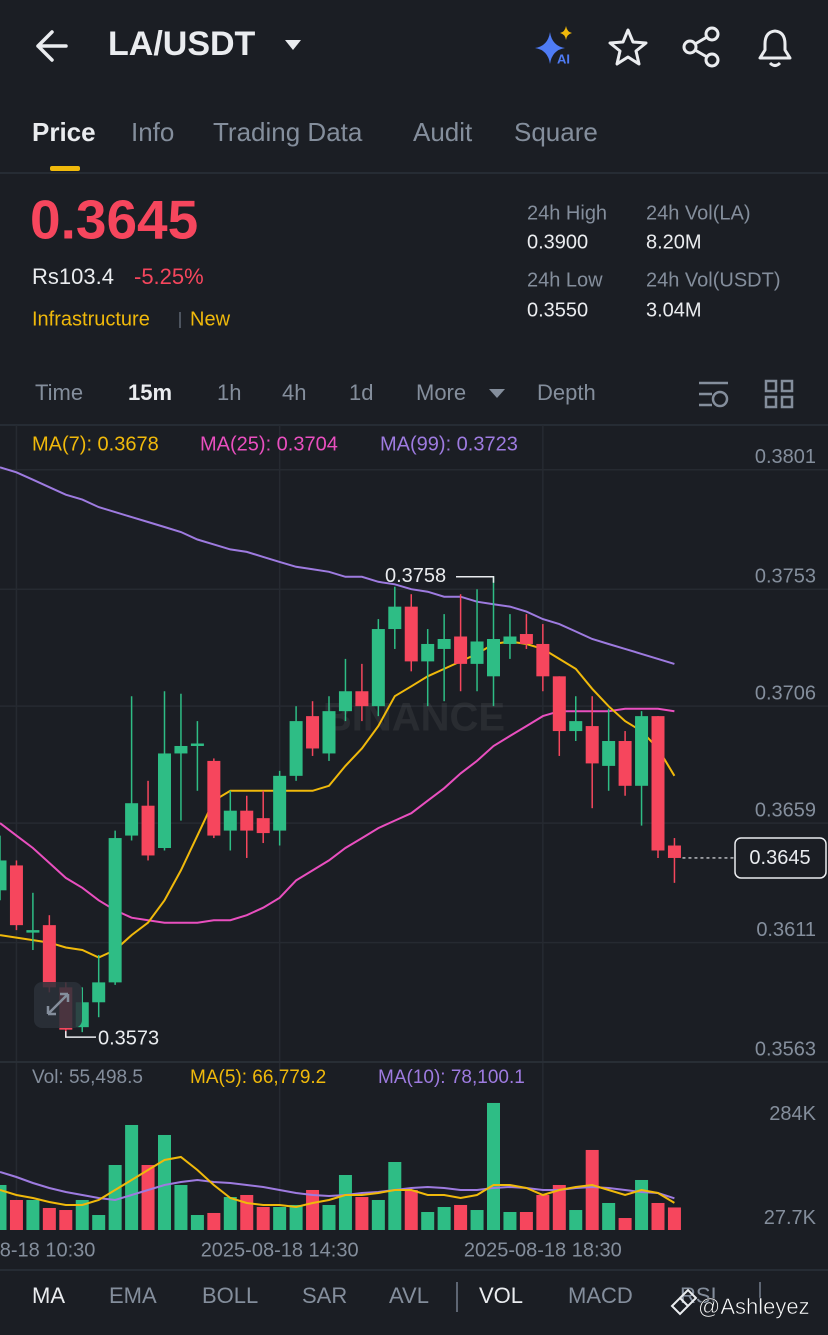 The height and width of the screenshot is (1335, 828). What do you see at coordinates (556, 132) in the screenshot?
I see `nav-tab: Square` at bounding box center [556, 132].